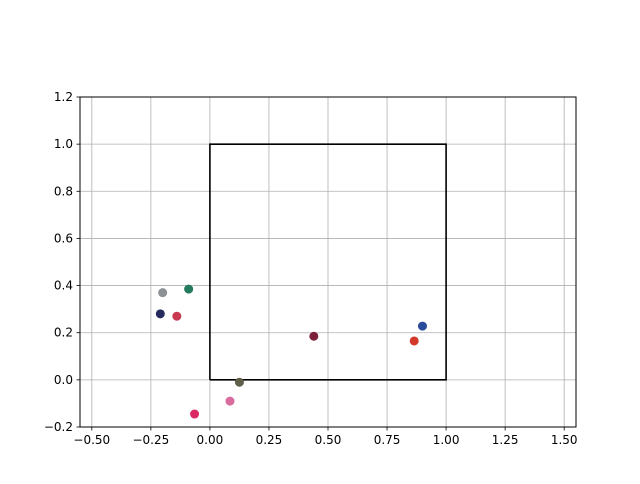  Describe the element at coordinates (63, 380) in the screenshot. I see `y-tick-label: 0.0` at that location.